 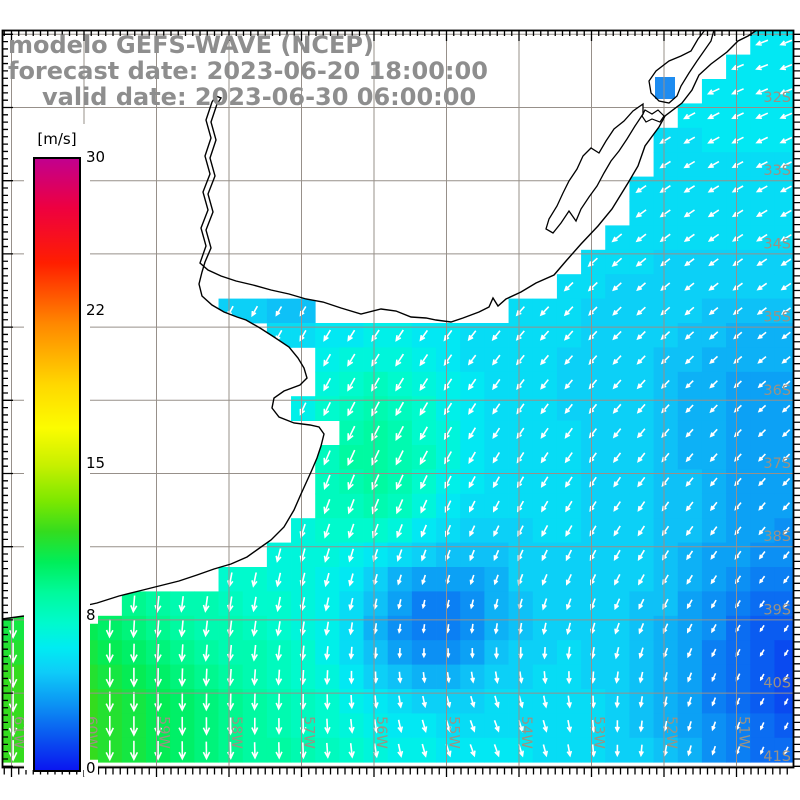 What do you see at coordinates (191, 45) in the screenshot?
I see `page-title: modelo GEFS-WAVE (NCEP)` at bounding box center [191, 45].